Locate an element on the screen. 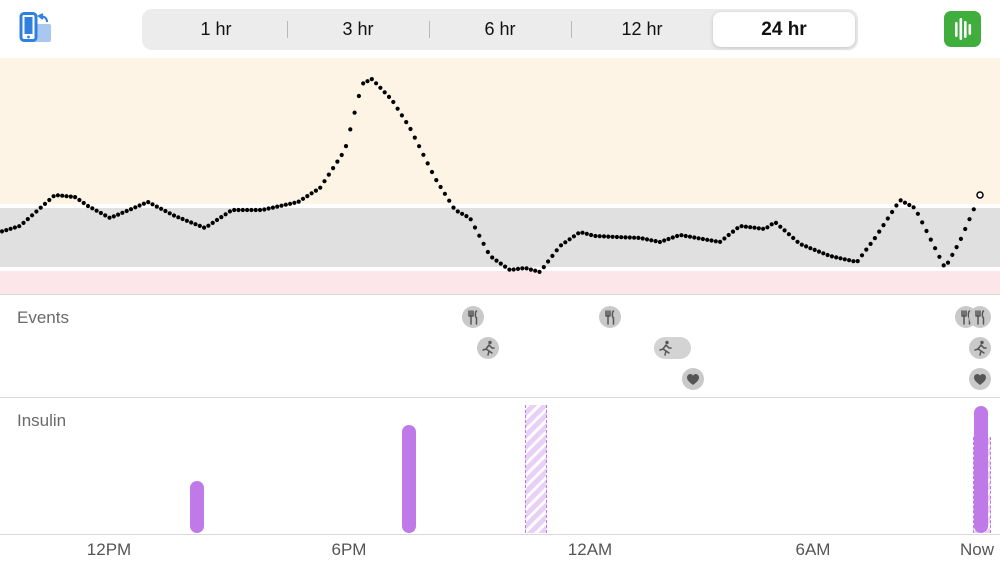  range-6hr: 6 hr is located at coordinates (500, 29).